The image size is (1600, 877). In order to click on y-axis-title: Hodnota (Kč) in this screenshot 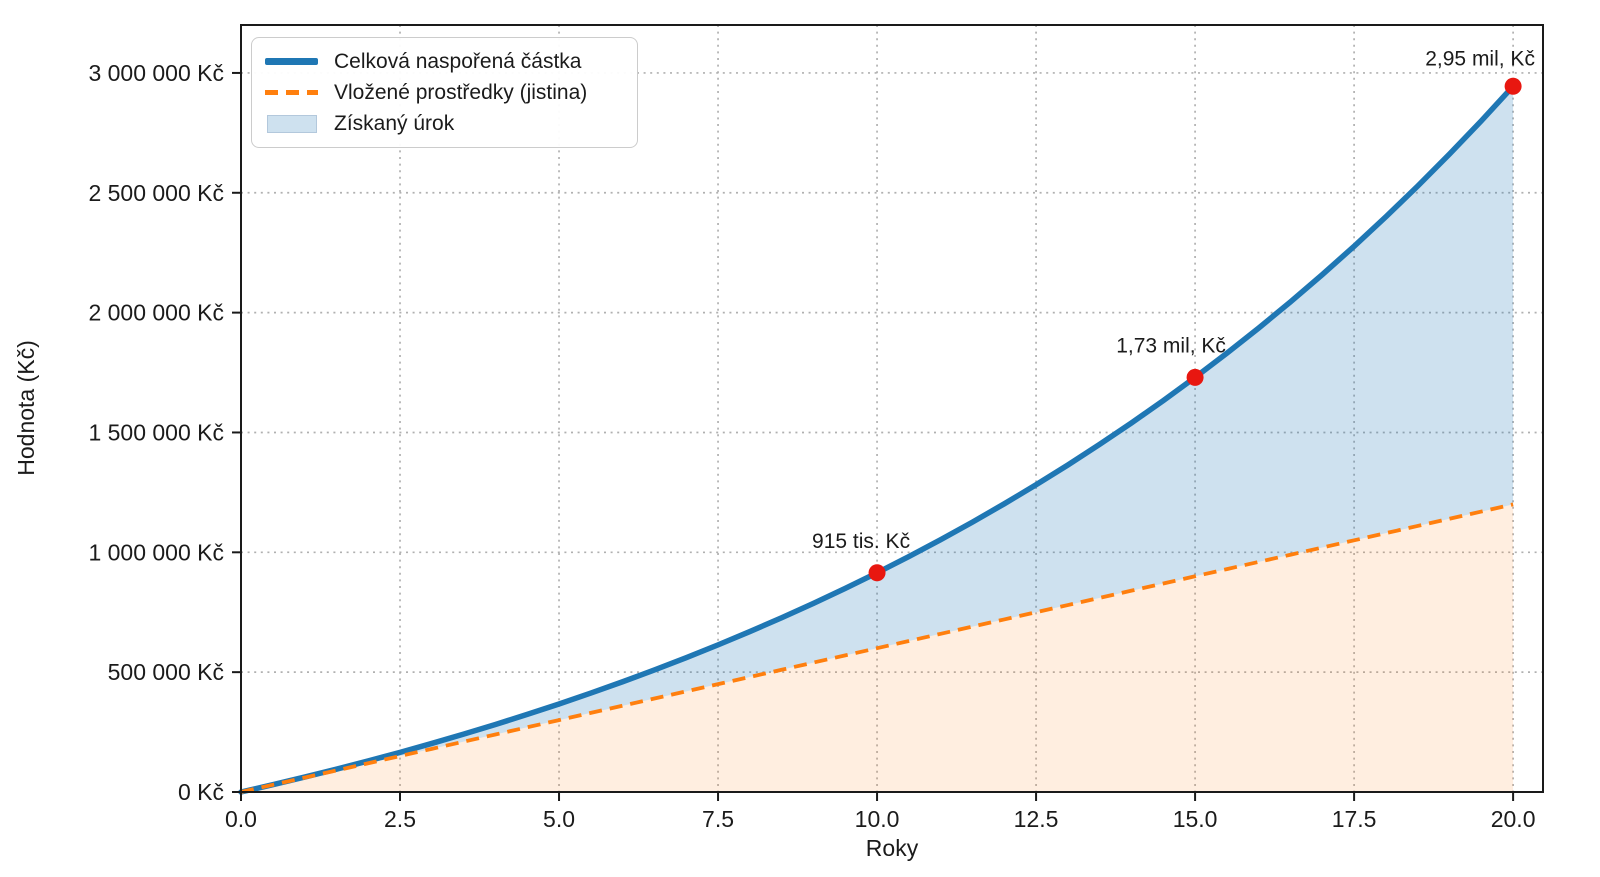, I will do `click(26, 408)`.